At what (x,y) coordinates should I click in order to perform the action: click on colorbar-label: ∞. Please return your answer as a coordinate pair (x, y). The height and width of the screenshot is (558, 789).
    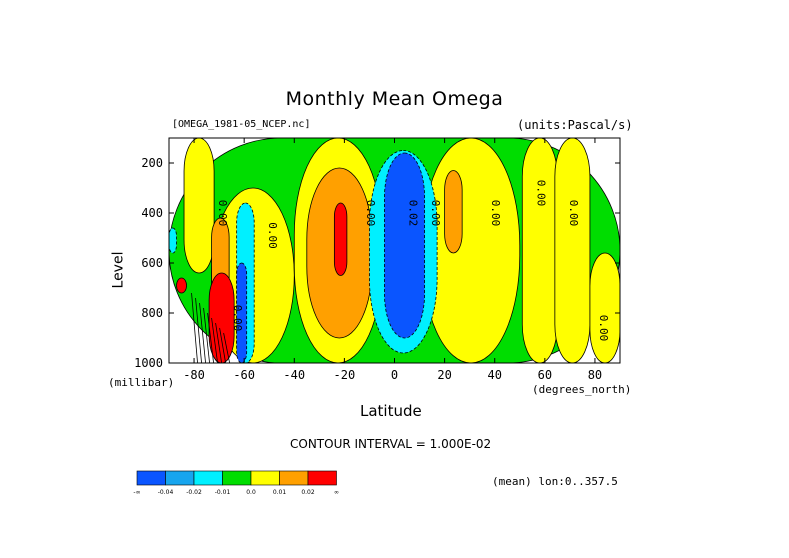
    Looking at the image, I should click on (336, 492).